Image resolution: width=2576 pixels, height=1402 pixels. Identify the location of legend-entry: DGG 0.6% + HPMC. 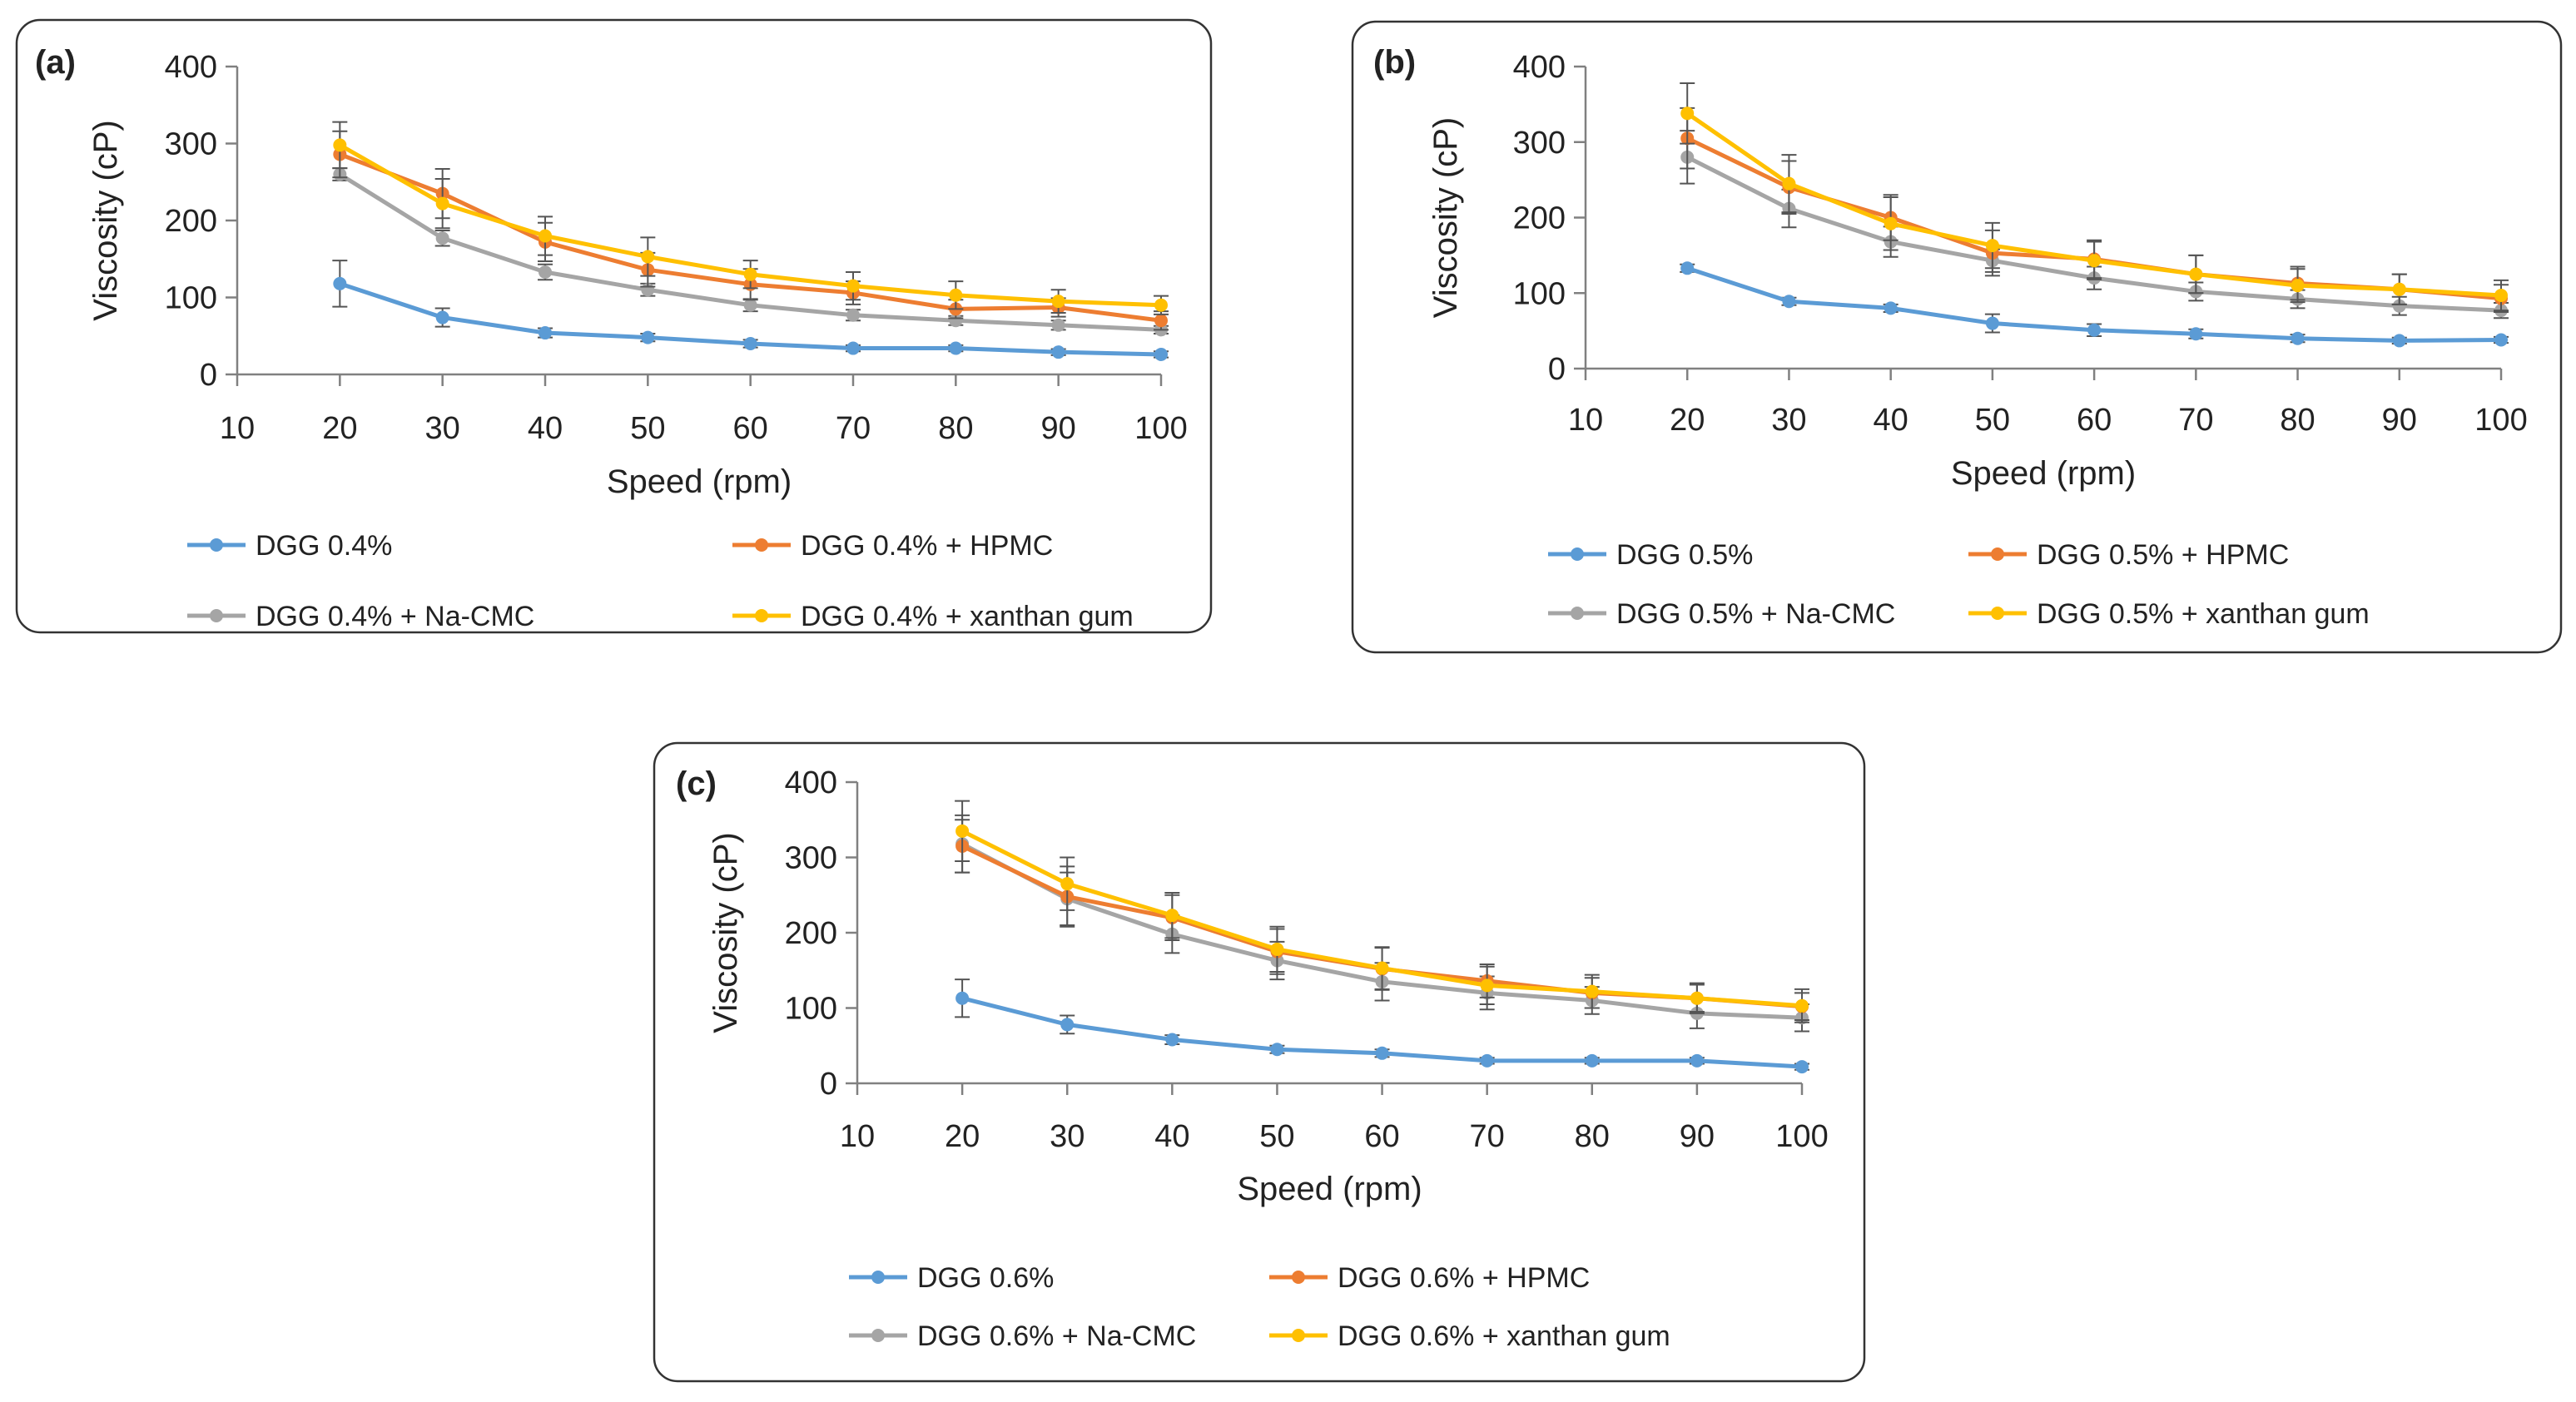
(1429, 1278).